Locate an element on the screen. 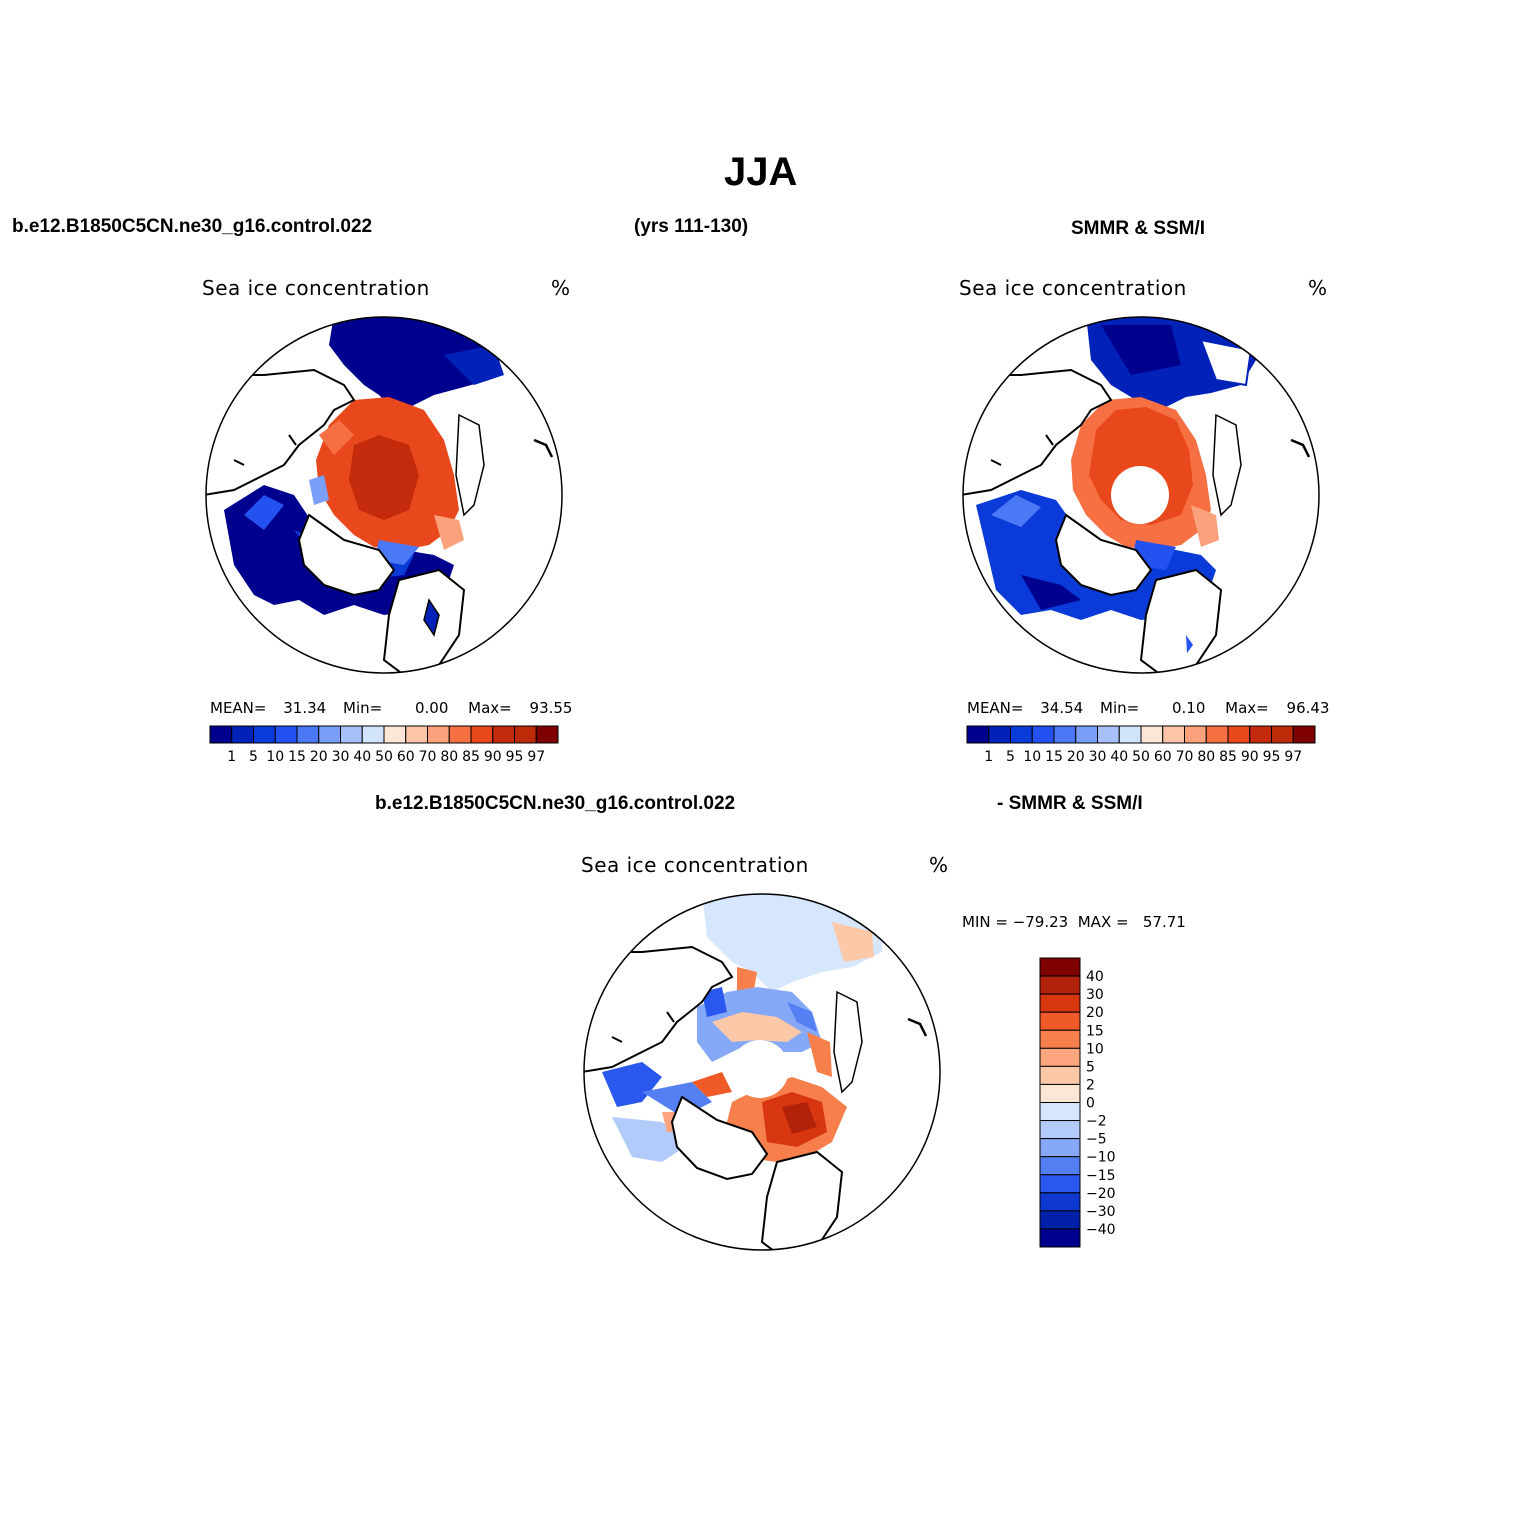  obs-map-boundary is located at coordinates (1141, 495).